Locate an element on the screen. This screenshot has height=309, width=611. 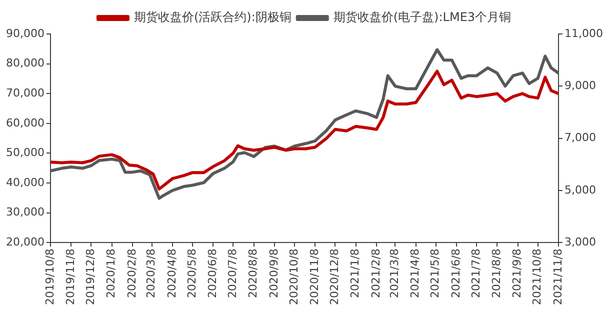
y-tick-label: 80,000 is located at coordinates (25, 63).